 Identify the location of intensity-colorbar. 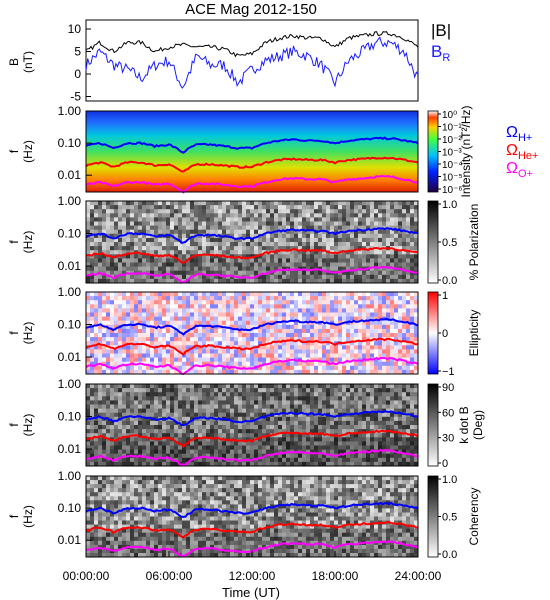
(433, 151).